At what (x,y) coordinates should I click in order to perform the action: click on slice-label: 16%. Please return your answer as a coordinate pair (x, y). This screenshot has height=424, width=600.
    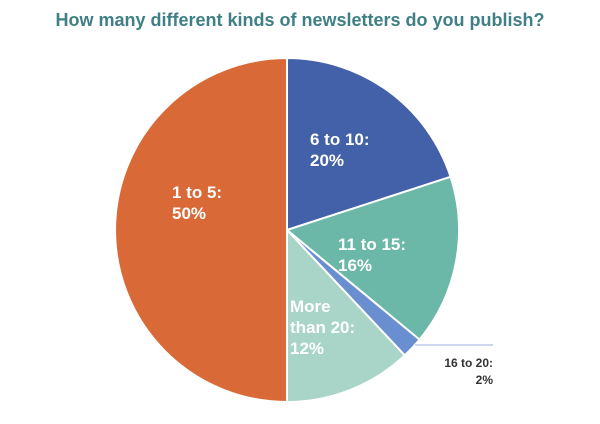
    Looking at the image, I should click on (355, 265).